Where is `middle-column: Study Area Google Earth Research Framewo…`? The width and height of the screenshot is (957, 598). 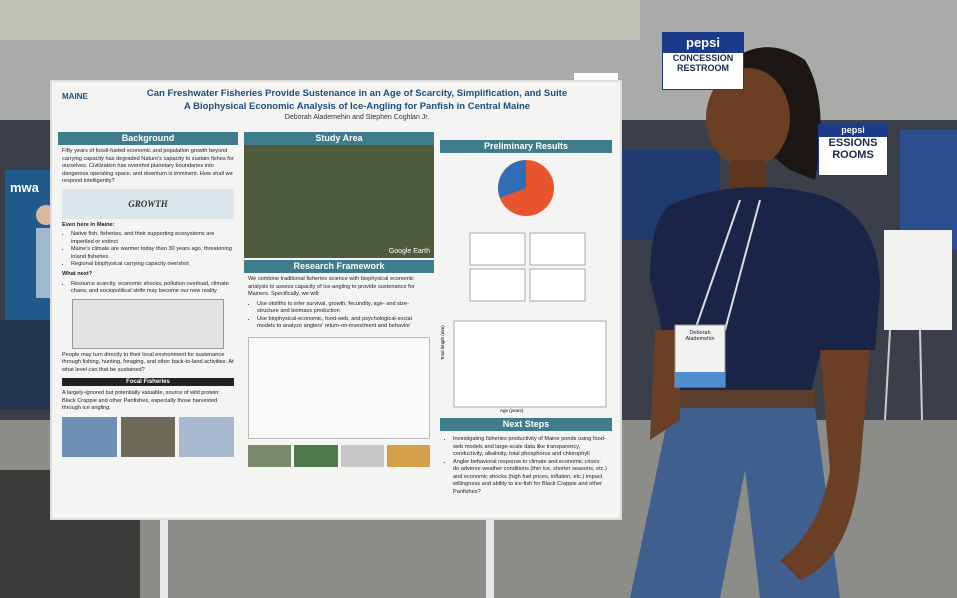 middle-column: Study Area Google Earth Research Framewo… is located at coordinates (339, 301).